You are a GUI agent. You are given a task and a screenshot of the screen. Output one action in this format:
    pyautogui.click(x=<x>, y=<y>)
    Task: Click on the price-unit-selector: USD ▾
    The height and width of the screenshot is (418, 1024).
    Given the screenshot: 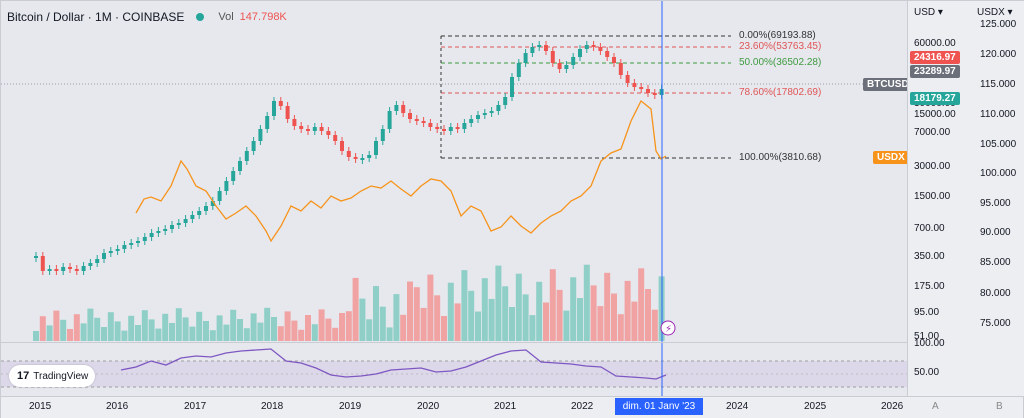 What is the action you would take?
    pyautogui.click(x=928, y=12)
    